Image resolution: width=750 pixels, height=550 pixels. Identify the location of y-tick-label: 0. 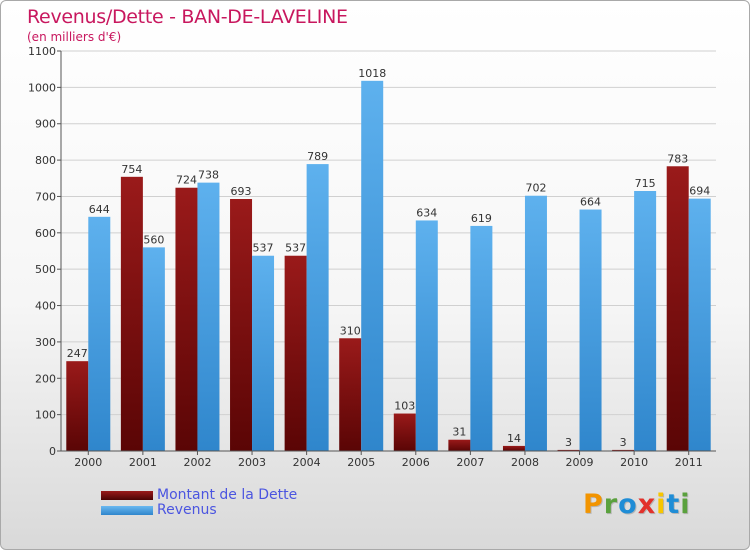
(52, 451).